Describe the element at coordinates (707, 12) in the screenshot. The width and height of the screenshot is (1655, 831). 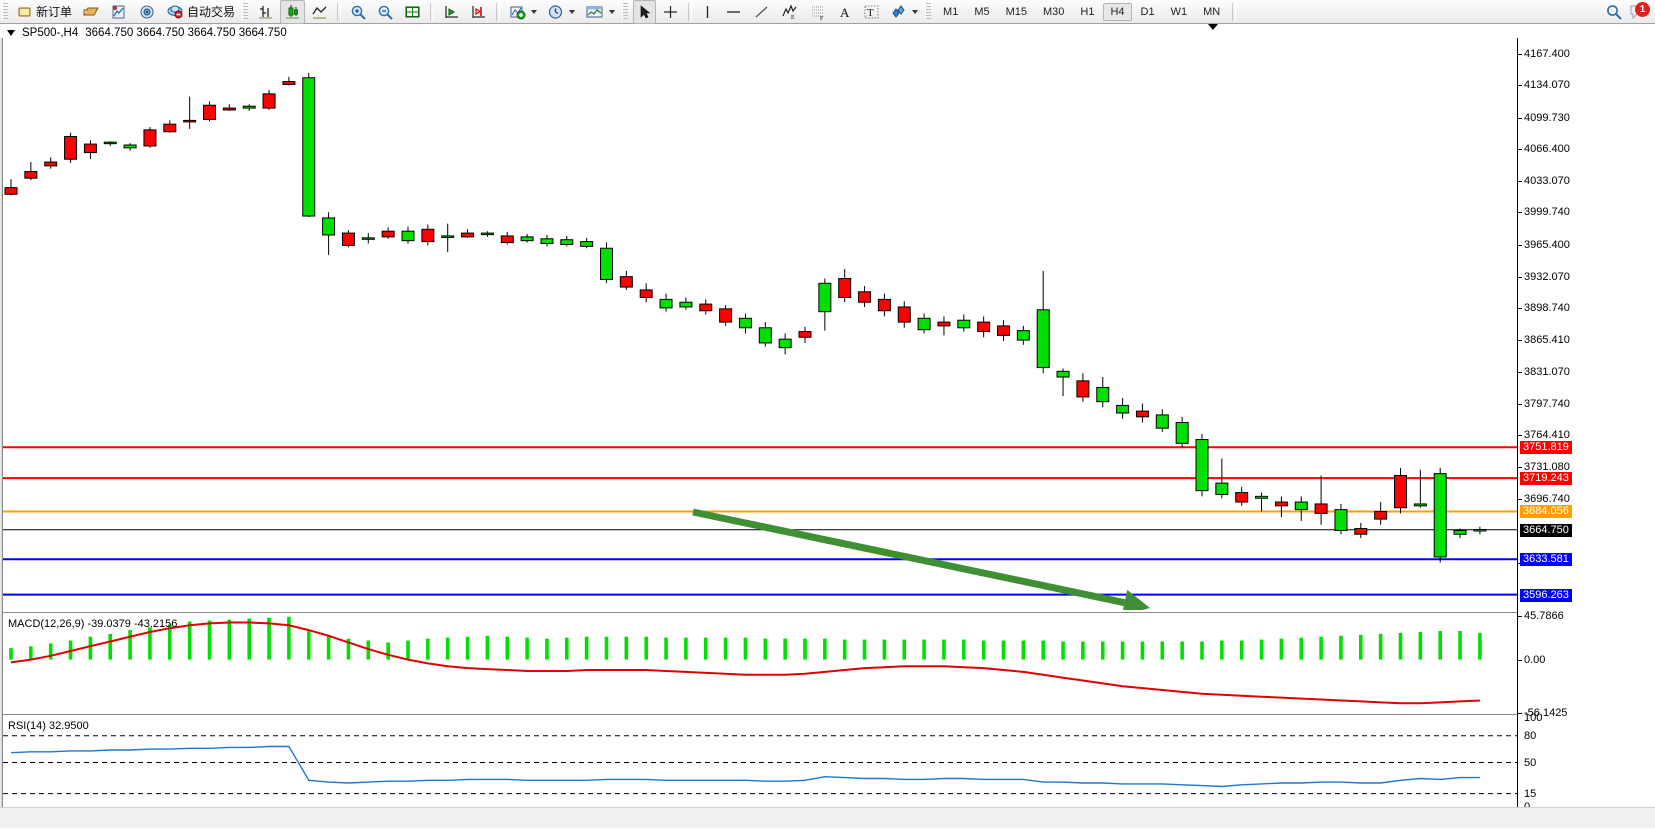
I see `vline-button` at that location.